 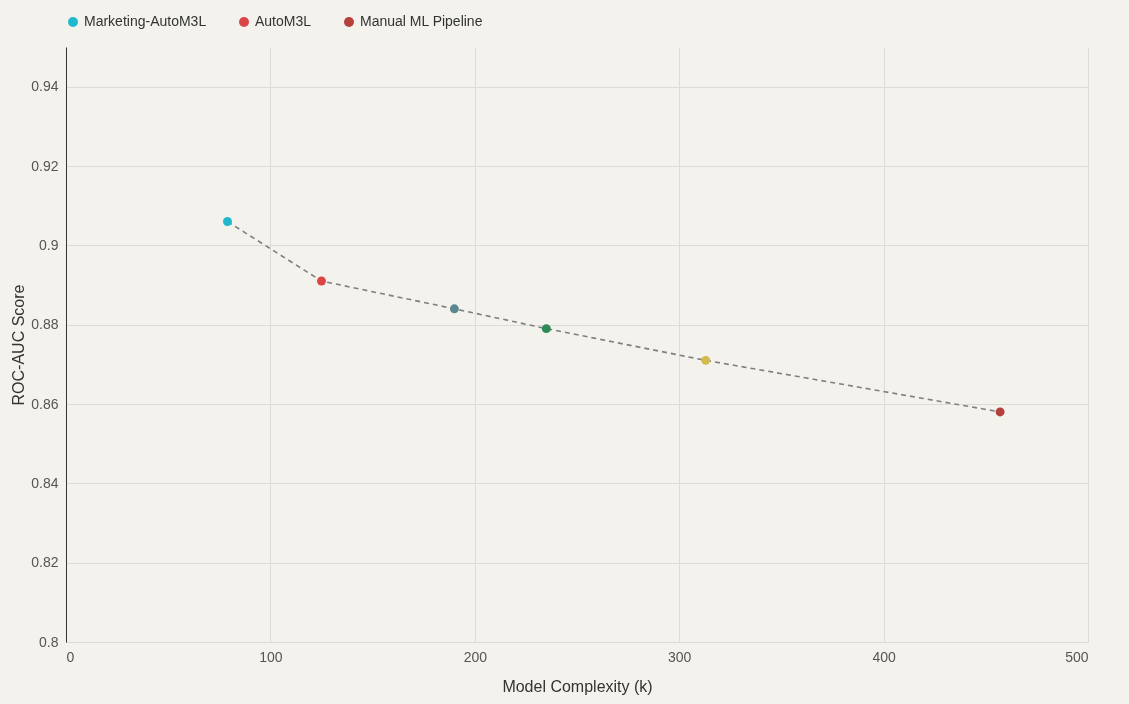 I want to click on x-tick-label: 200, so click(x=475, y=656).